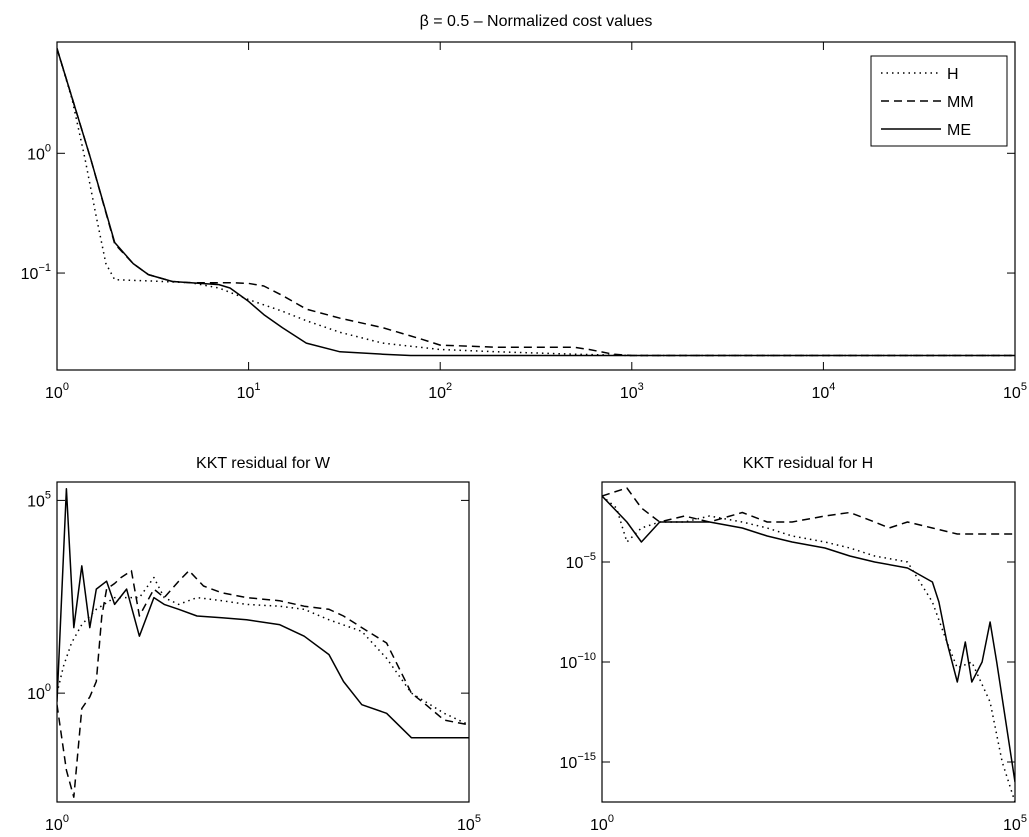 The width and height of the screenshot is (1029, 837). Describe the element at coordinates (1015, 391) in the screenshot. I see `cost-values-xtick-label: 10⁵` at that location.